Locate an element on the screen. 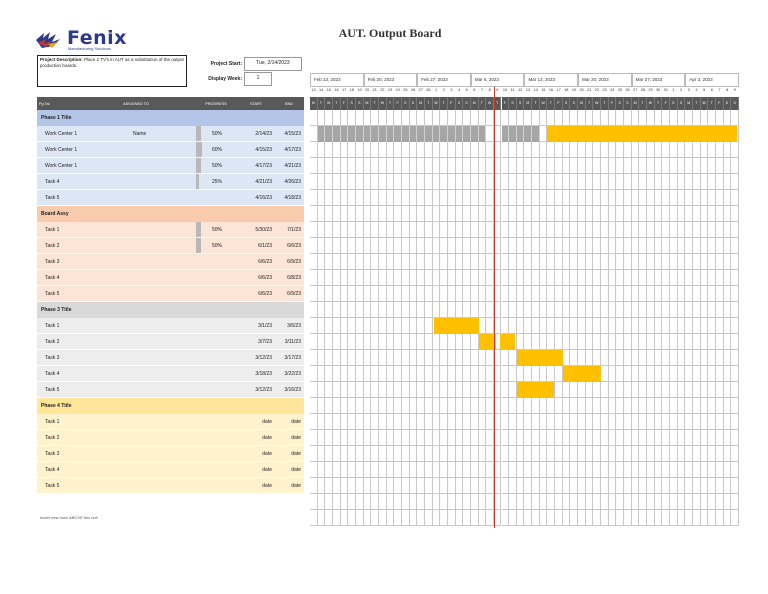 This screenshot has width=768, height=594. table-row: Task 1 3/1/23 3/6/23 is located at coordinates (170, 326).